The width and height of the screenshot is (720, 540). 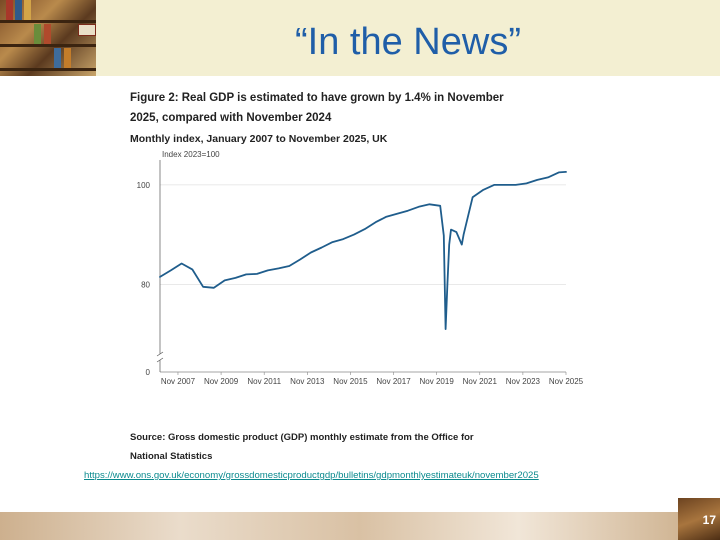 I want to click on x-tick-label: Nov 2009, so click(x=221, y=381).